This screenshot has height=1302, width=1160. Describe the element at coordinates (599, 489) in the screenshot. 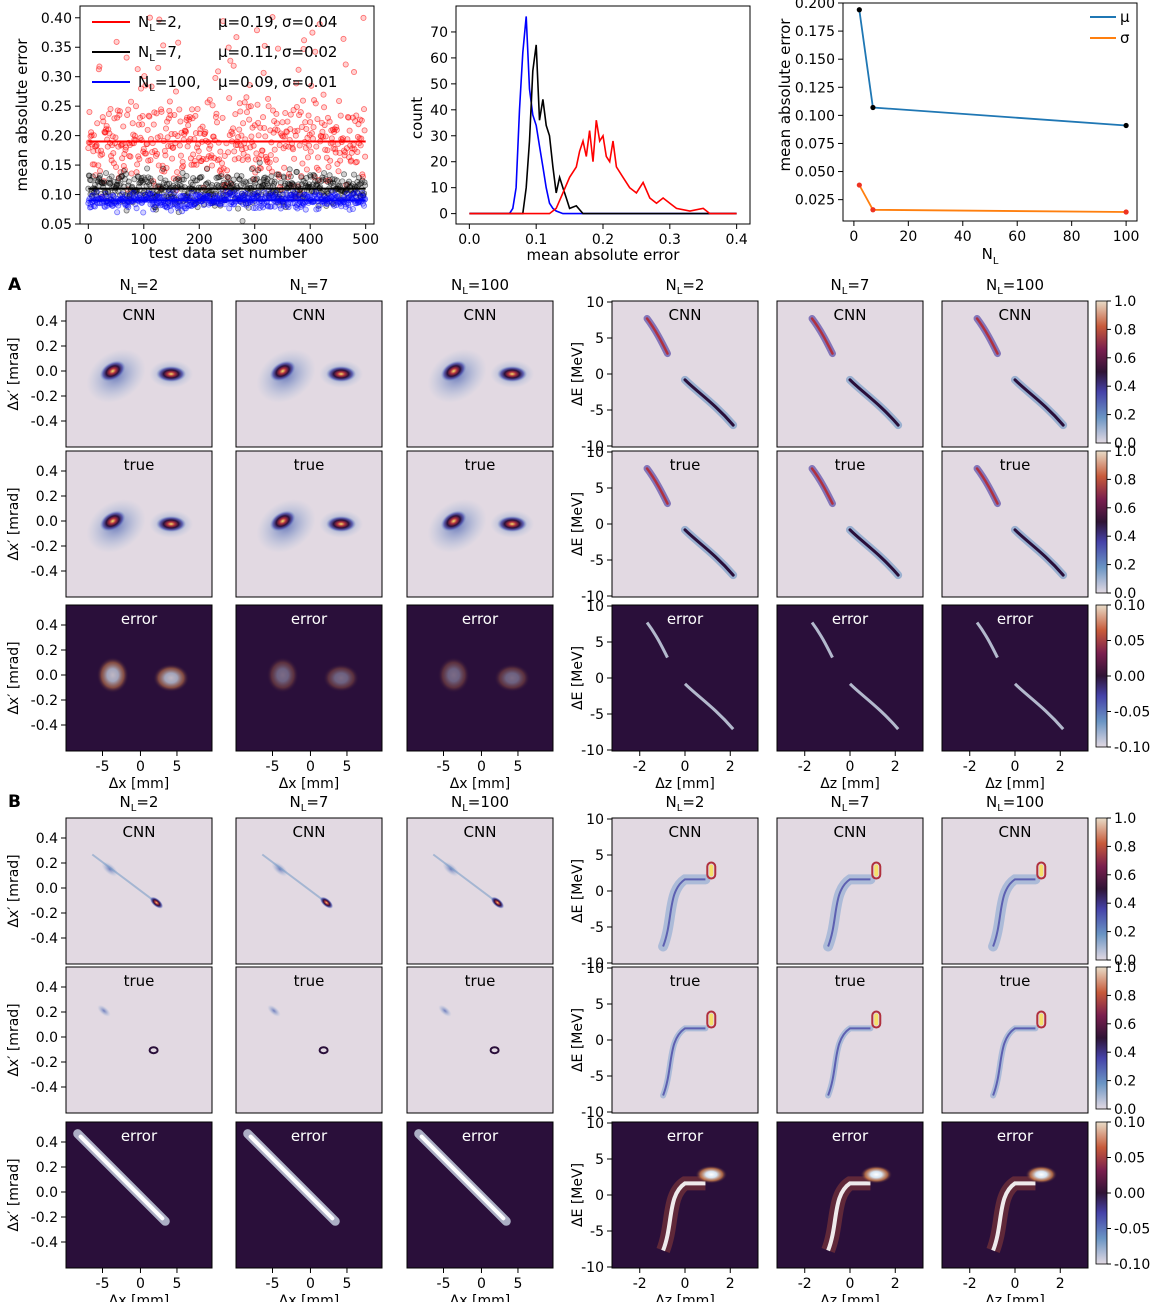

I see `y-tick-label: 5` at that location.